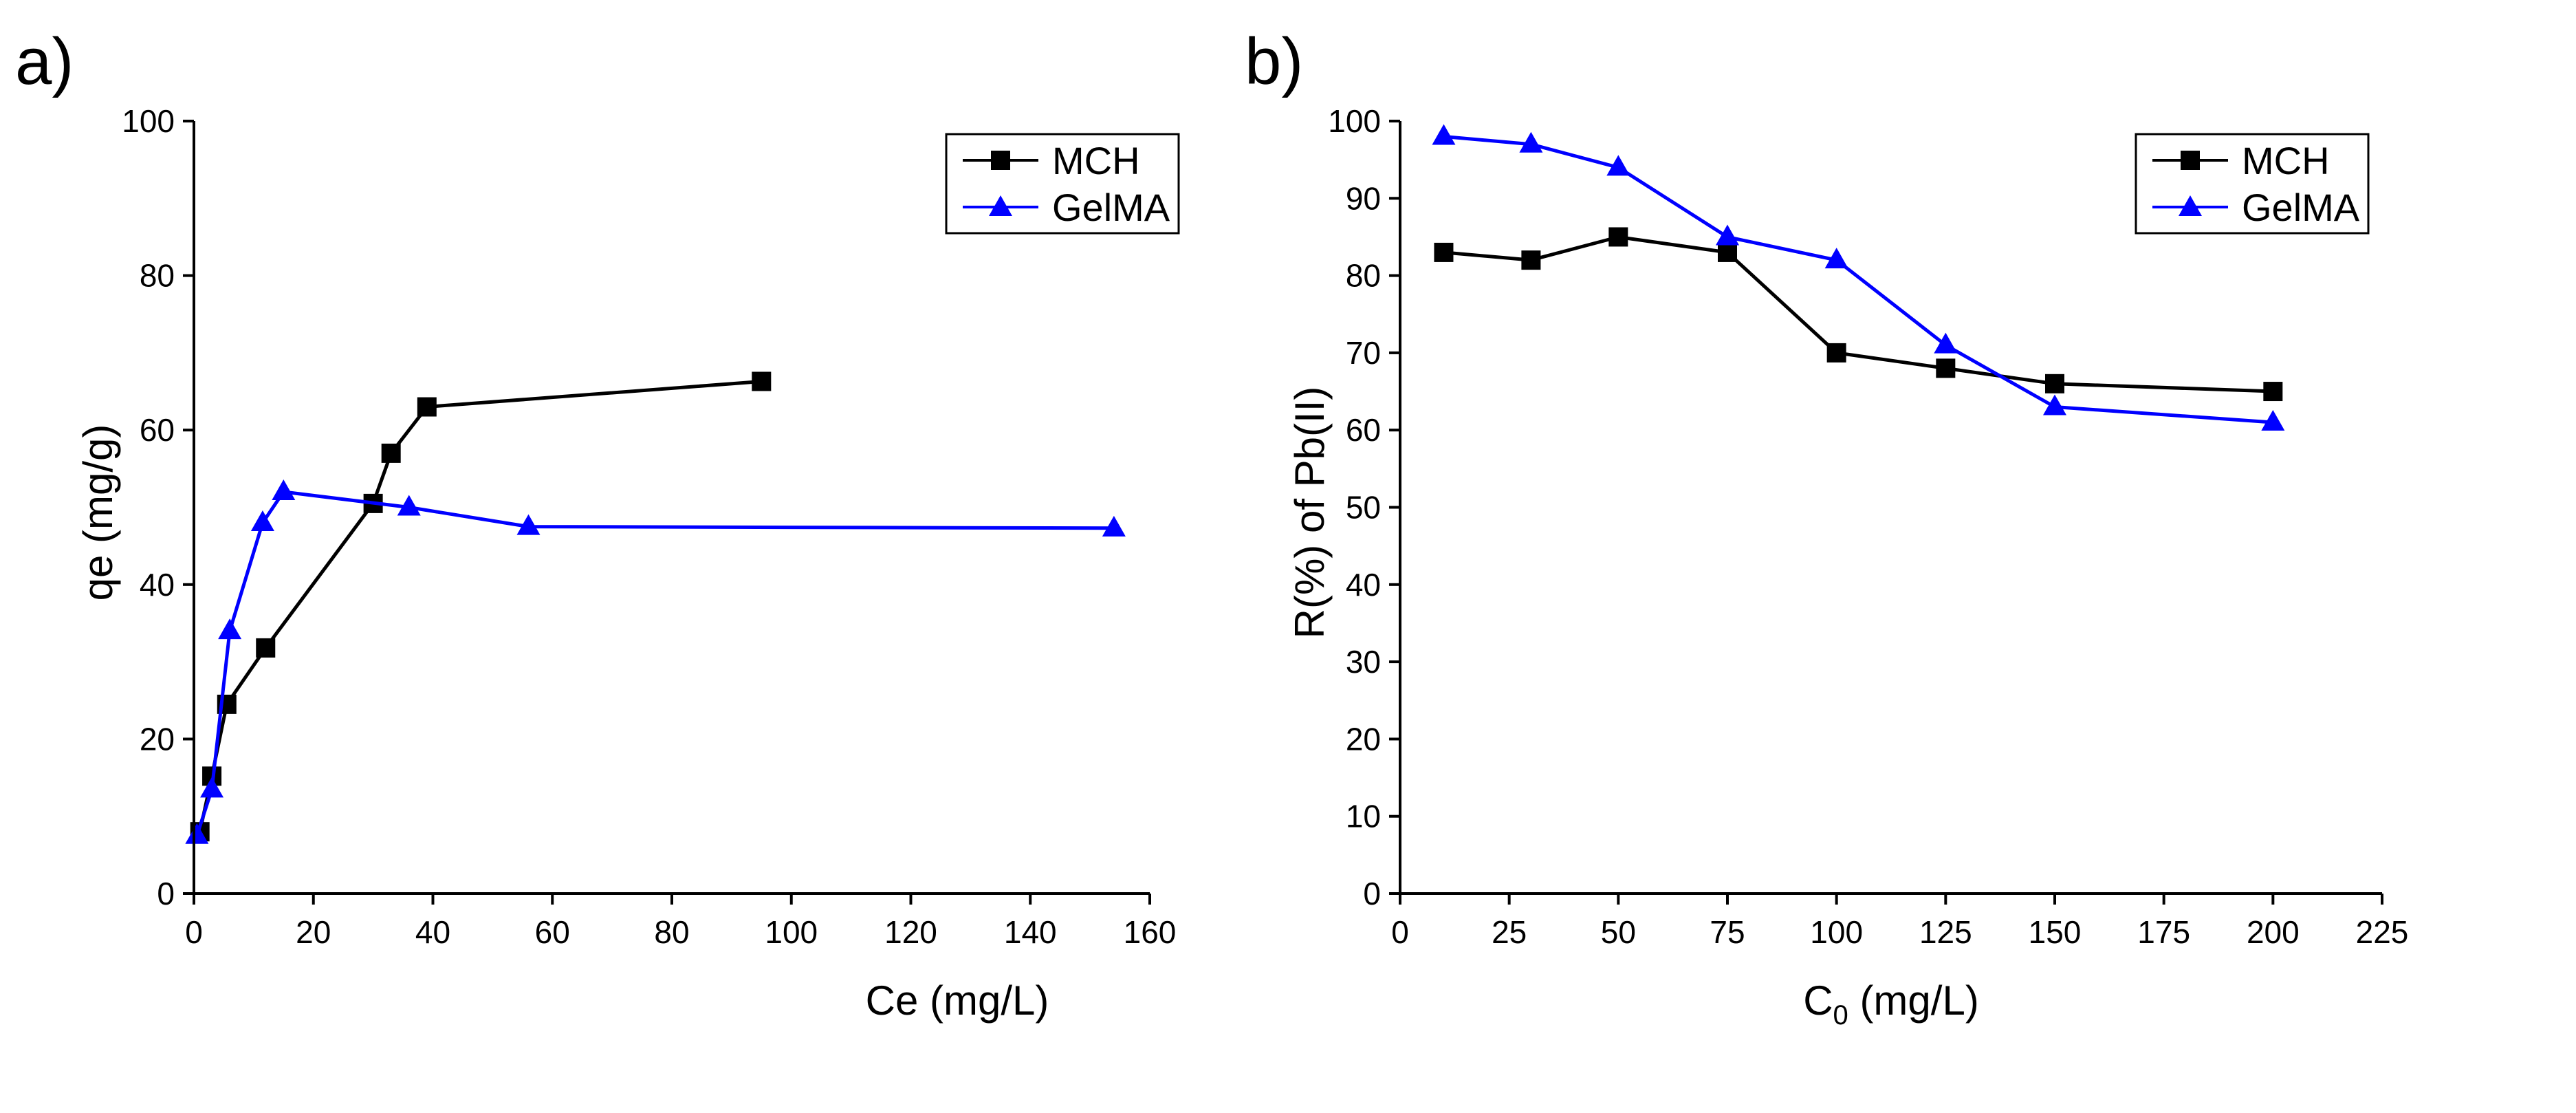  What do you see at coordinates (1836, 932) in the screenshot?
I see `panel-b-x-tick-label: 100` at bounding box center [1836, 932].